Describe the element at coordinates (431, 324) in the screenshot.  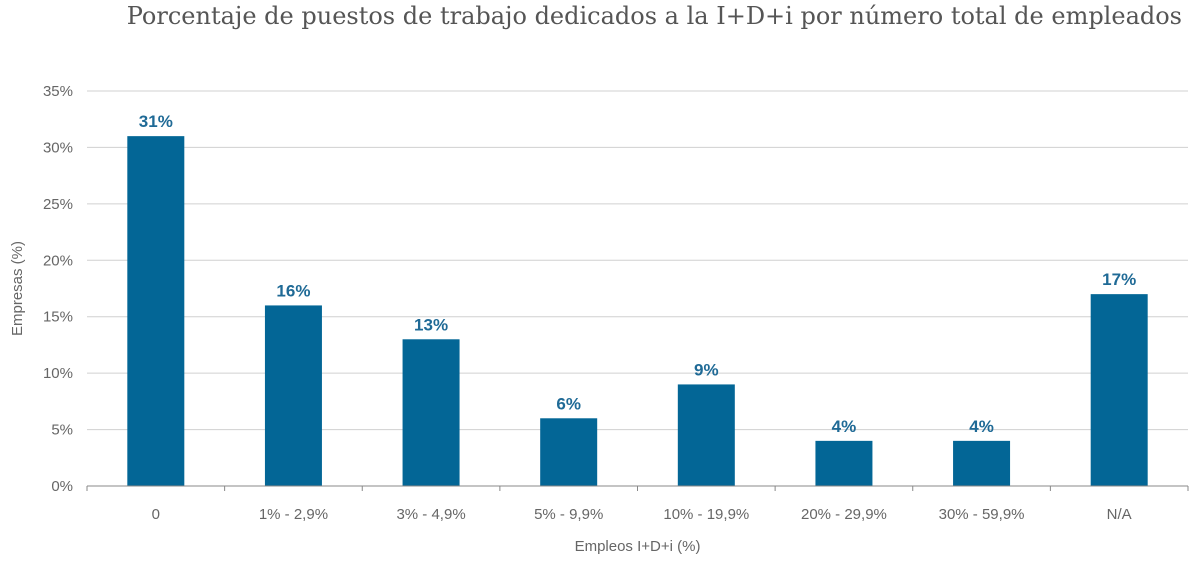
I see `data-label: 13%` at that location.